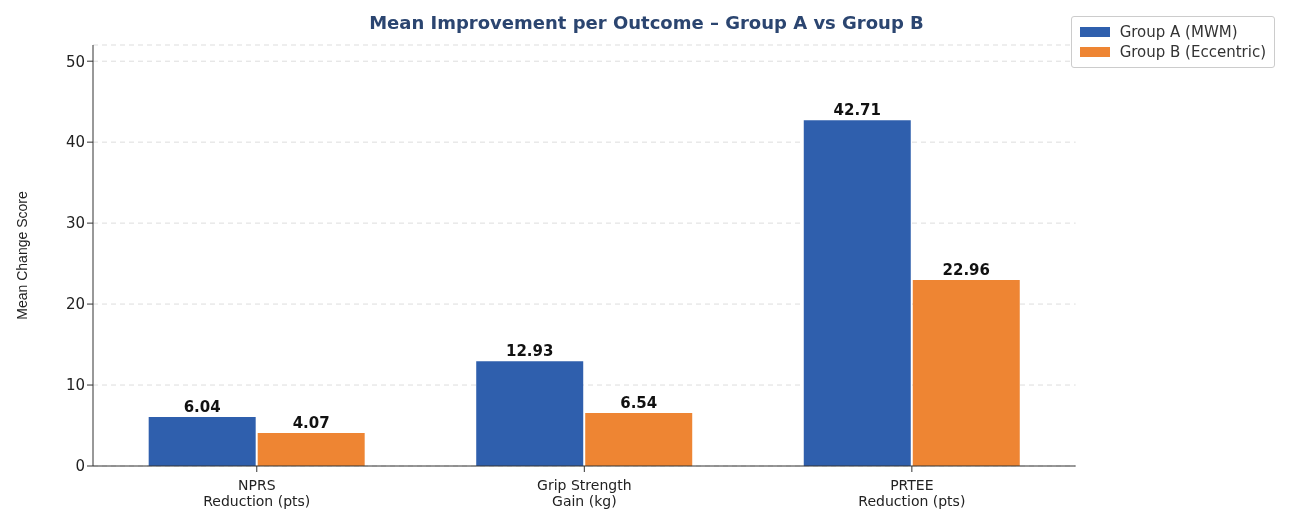 This screenshot has height=509, width=1293. I want to click on data-label: 12.93, so click(530, 351).